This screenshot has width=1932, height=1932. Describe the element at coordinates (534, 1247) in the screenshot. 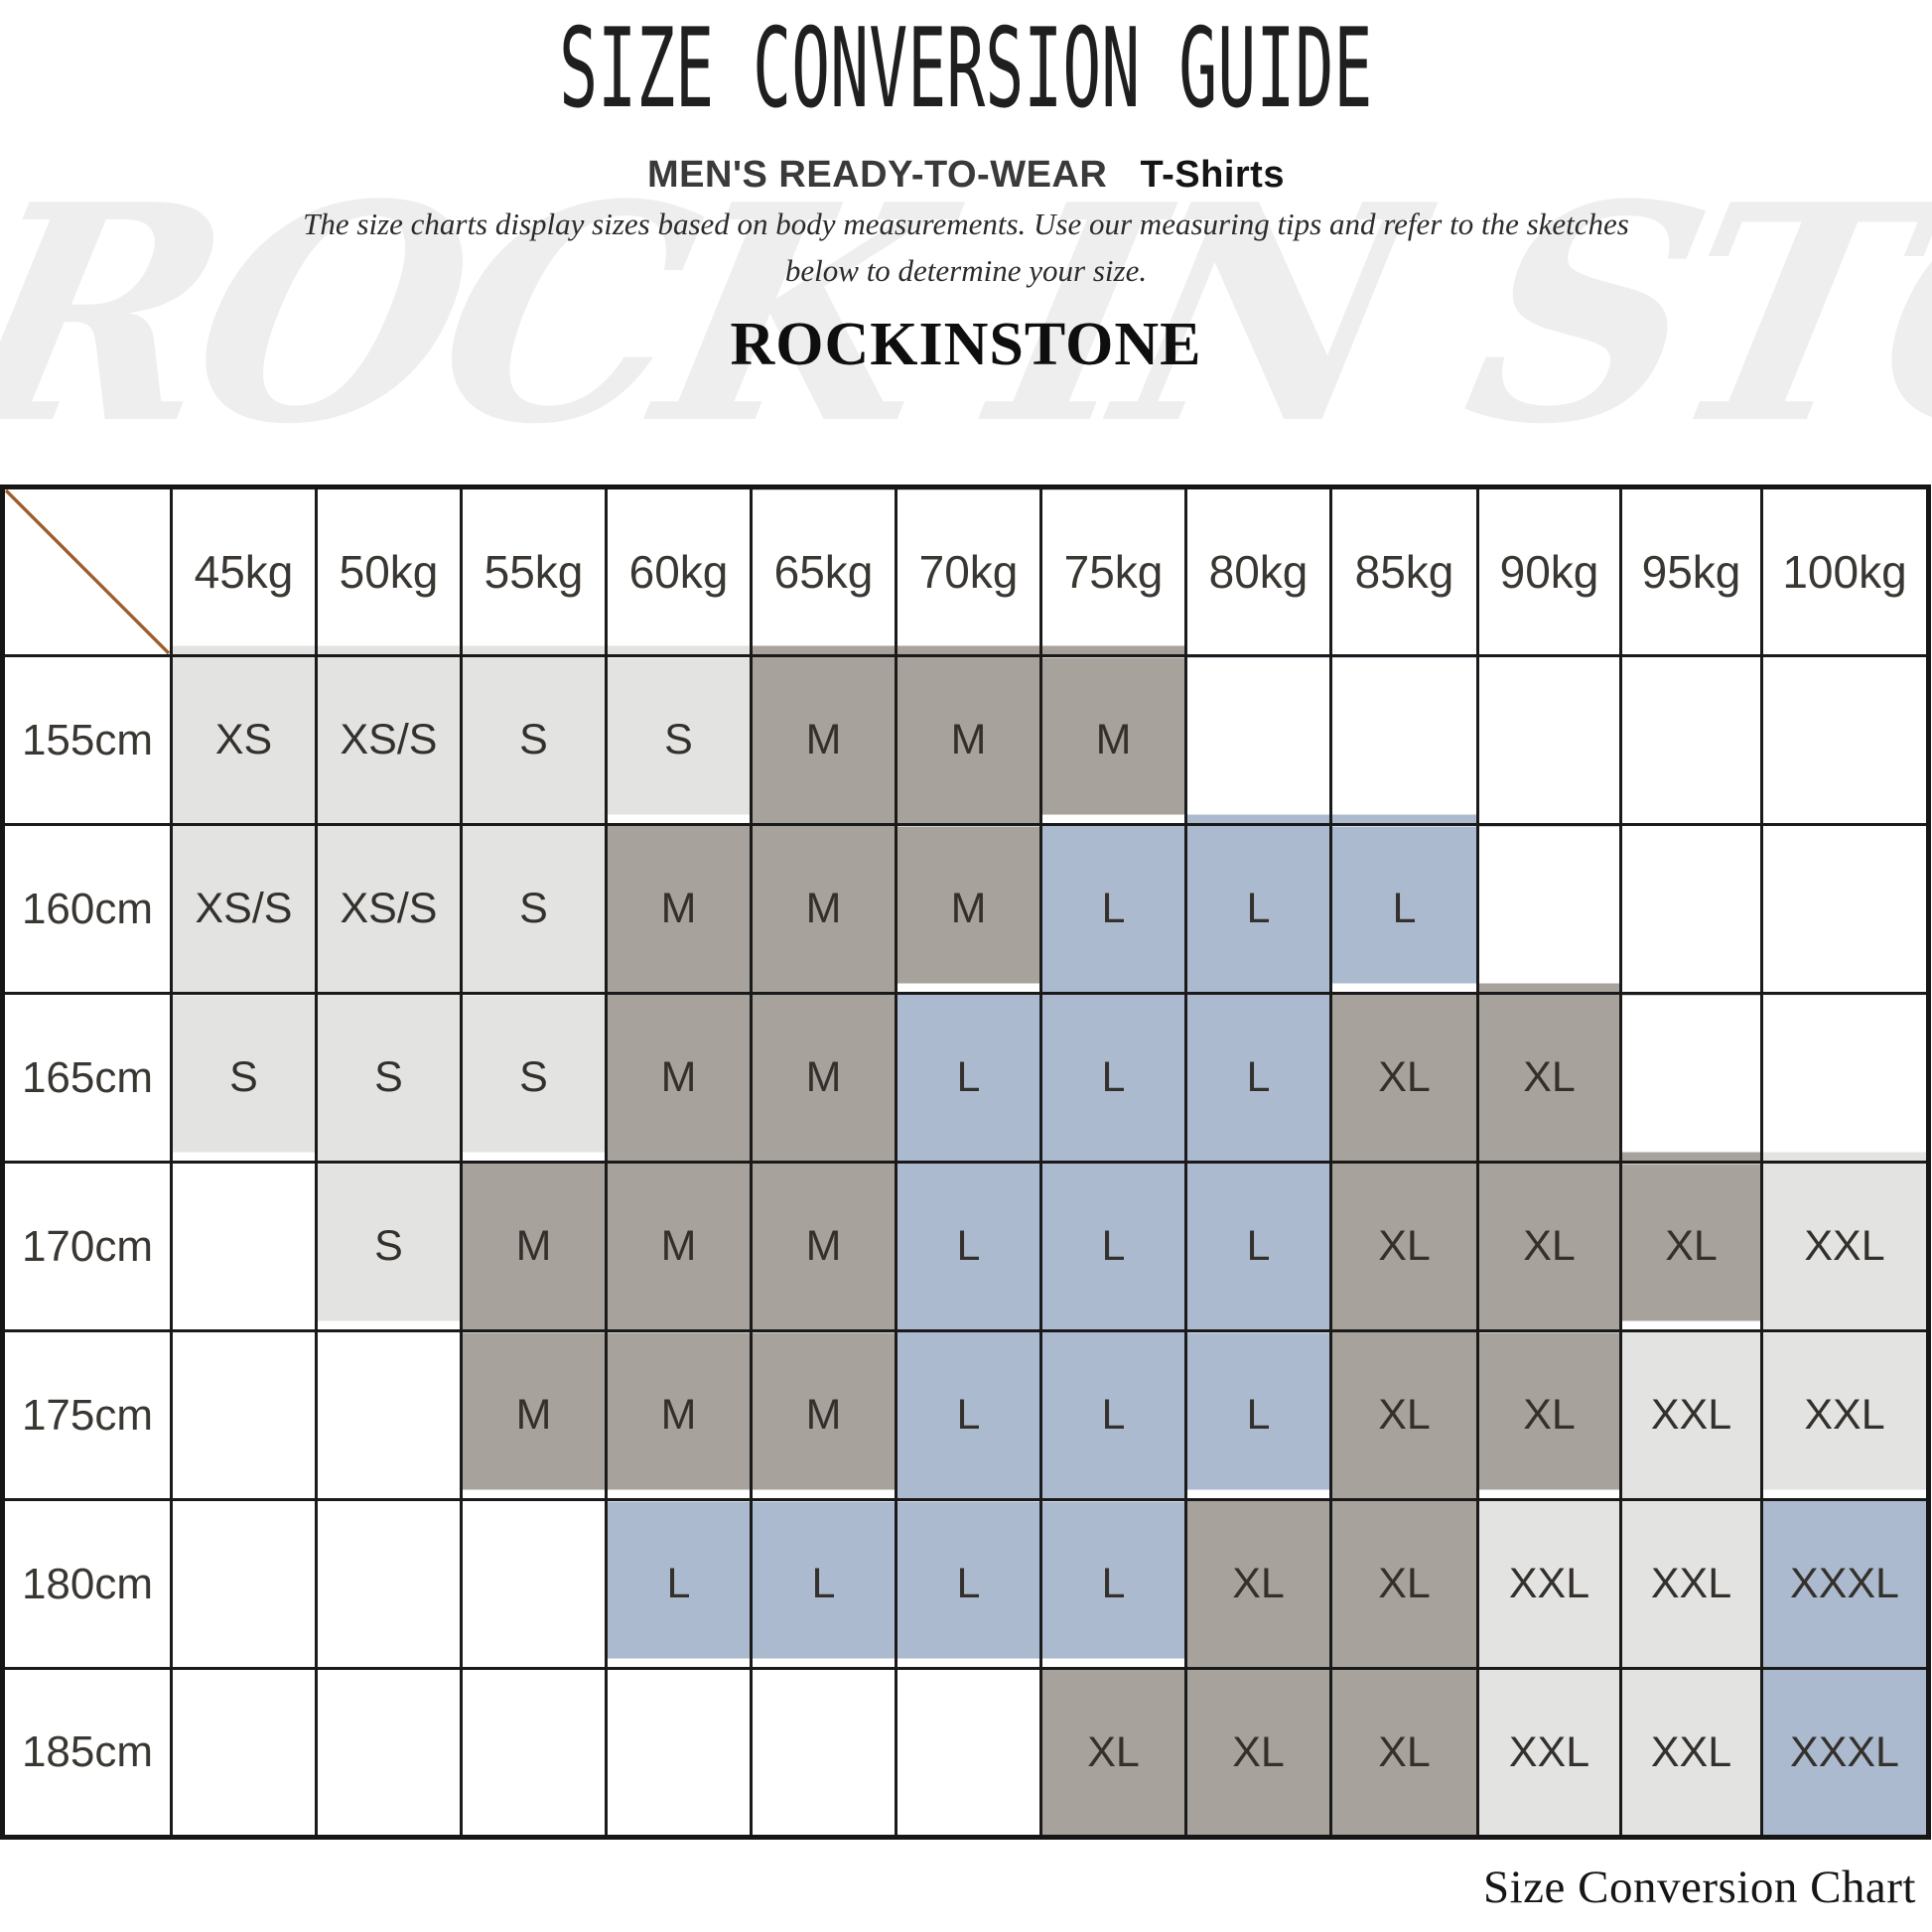

I see `size-cell-170cm-55kg: M` at that location.